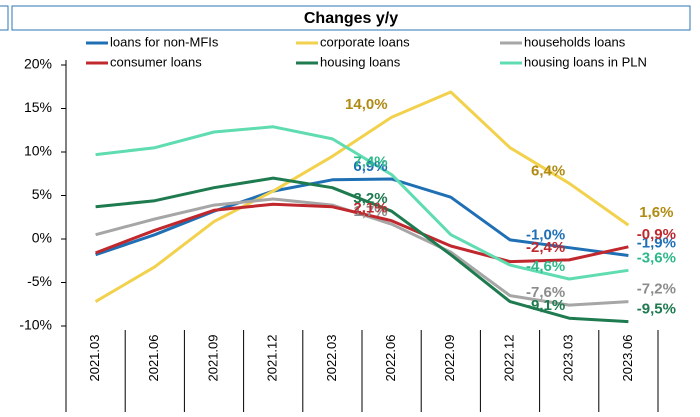 The width and height of the screenshot is (700, 417). Describe the element at coordinates (38, 151) in the screenshot. I see `y-tick-label: 10%` at that location.